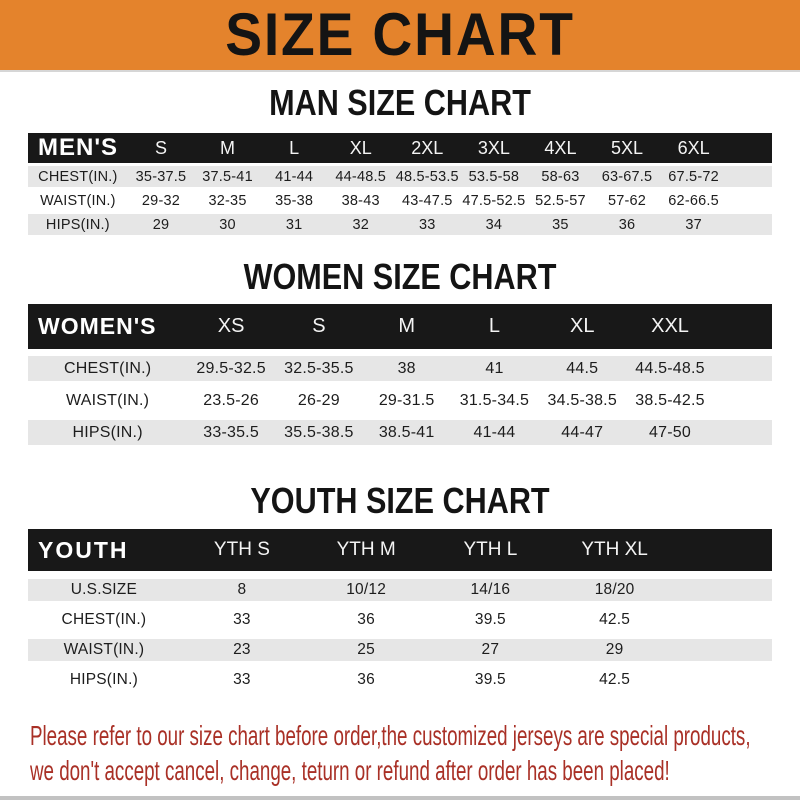 The width and height of the screenshot is (800, 800). What do you see at coordinates (294, 200) in the screenshot?
I see `size-value-cell: 35-38` at bounding box center [294, 200].